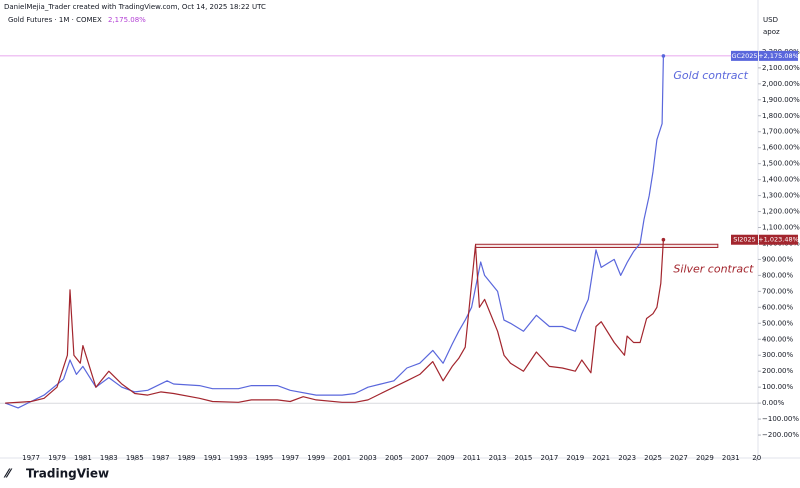 This screenshot has width=800, height=488. Describe the element at coordinates (781, 196) in the screenshot. I see `y-tick-label: 1,300.00%` at that location.